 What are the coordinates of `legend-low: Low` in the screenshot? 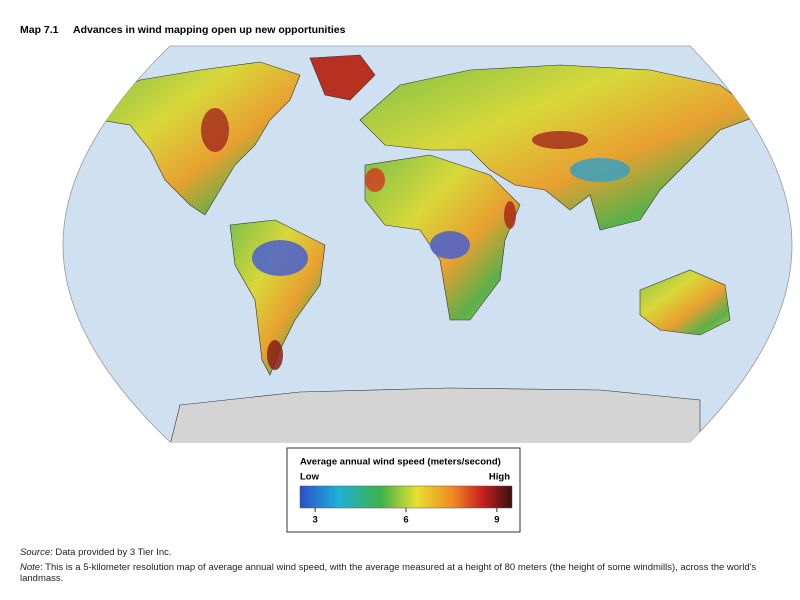 It's located at (310, 477).